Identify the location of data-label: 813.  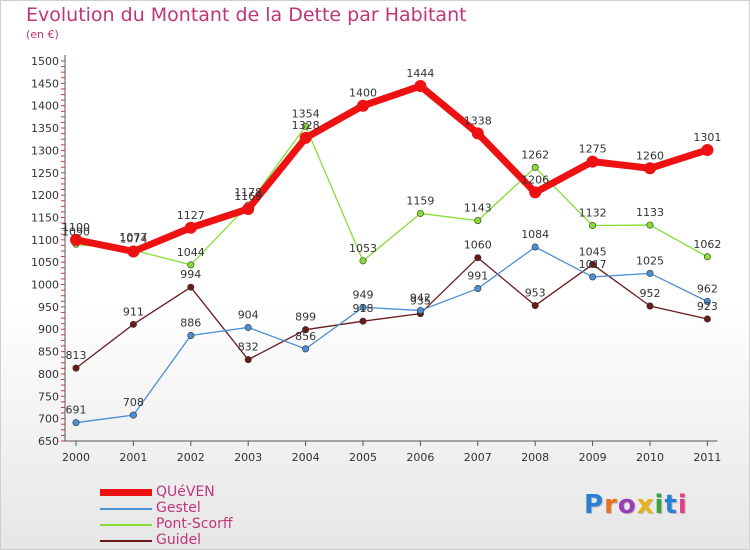
(76, 355).